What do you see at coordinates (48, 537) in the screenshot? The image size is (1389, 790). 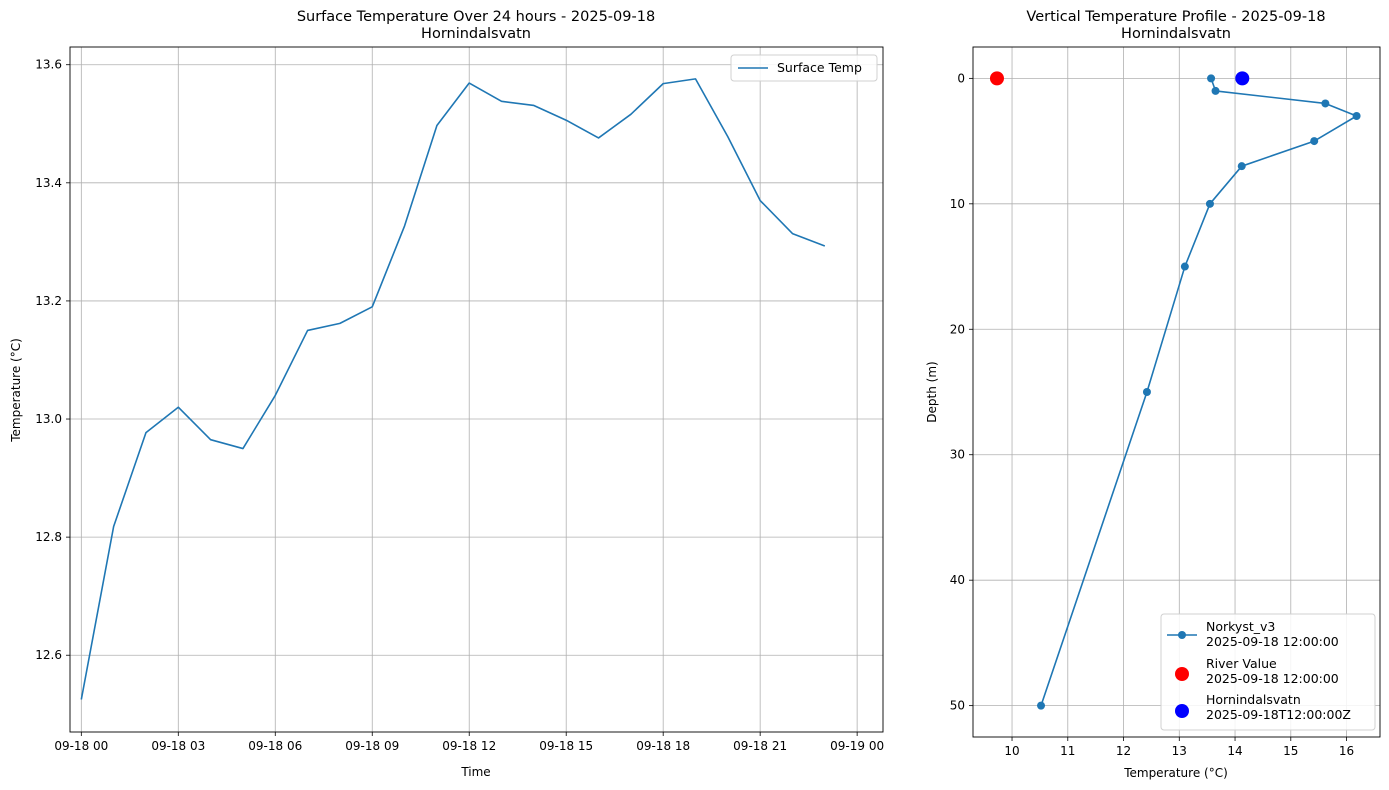 I see `chart1-y-tick-label: 12.8` at bounding box center [48, 537].